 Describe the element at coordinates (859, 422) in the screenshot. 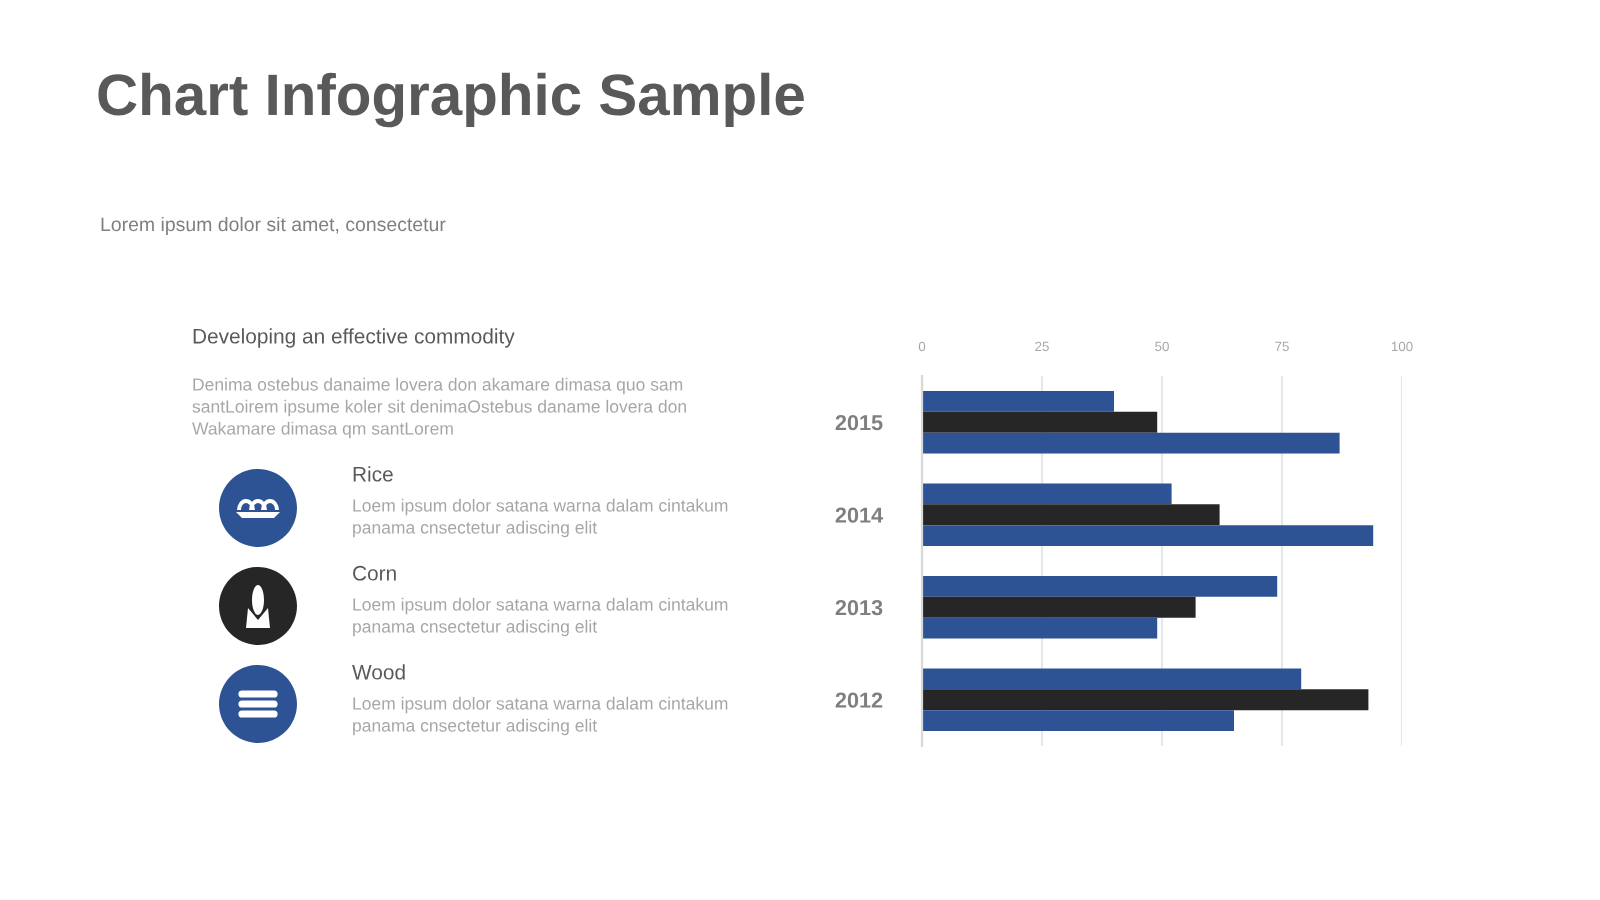

I see `y-tick-label: 2015` at that location.